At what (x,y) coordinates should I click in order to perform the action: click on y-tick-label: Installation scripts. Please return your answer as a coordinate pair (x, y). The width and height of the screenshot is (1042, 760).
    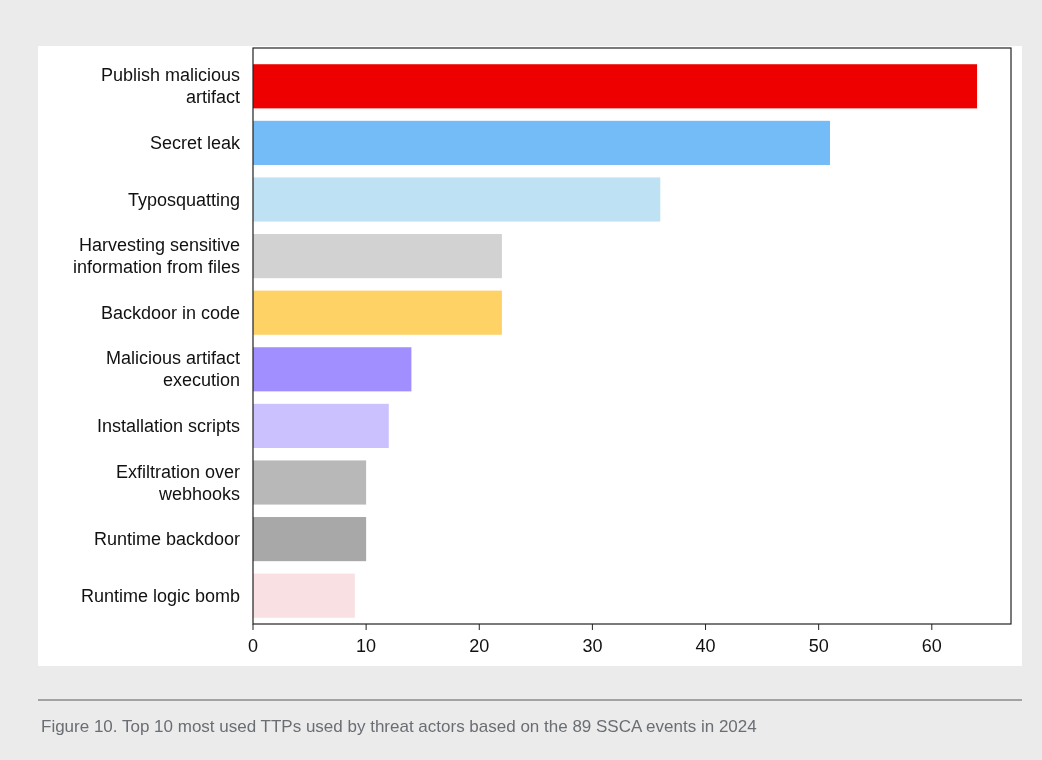
    Looking at the image, I should click on (168, 425).